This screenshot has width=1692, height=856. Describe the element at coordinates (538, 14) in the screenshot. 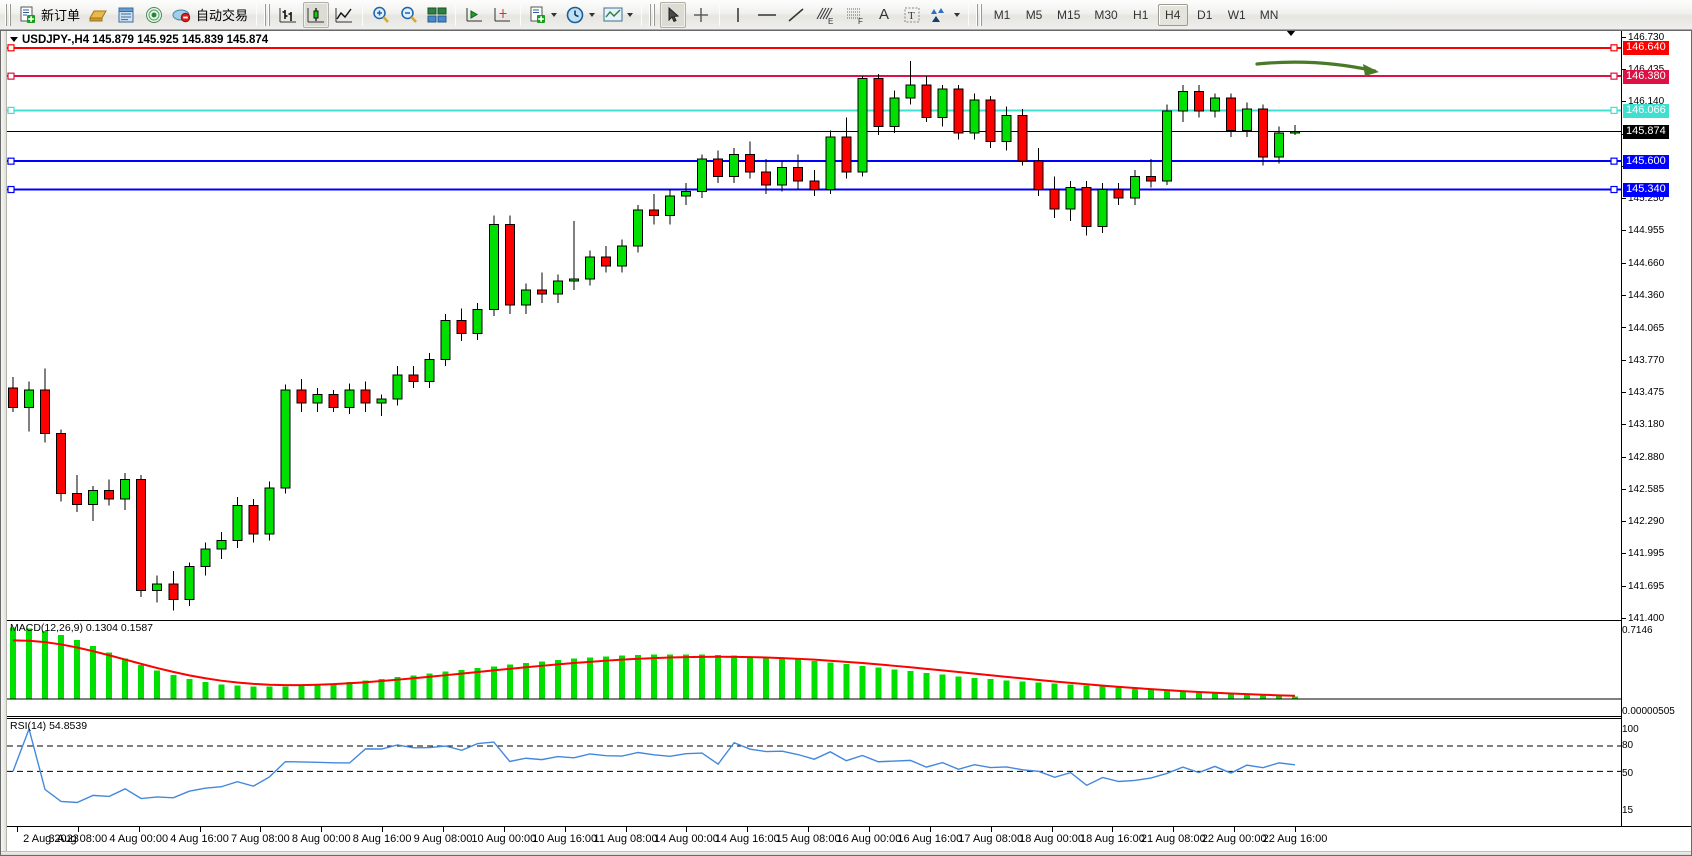

I see `indicator-add-icon` at that location.